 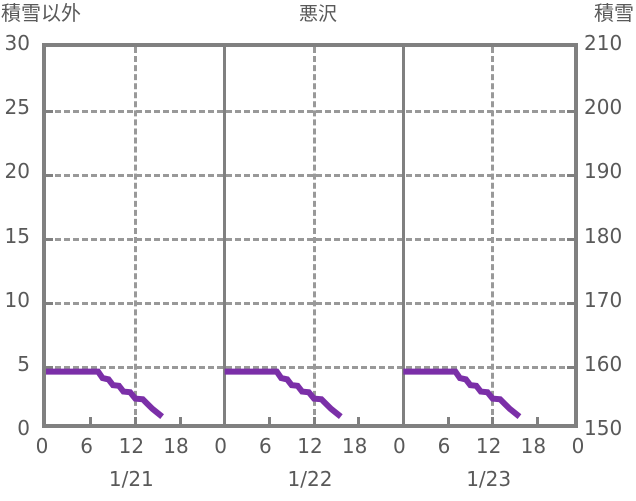 What do you see at coordinates (489, 479) in the screenshot?
I see `day-label: 1/23` at bounding box center [489, 479].